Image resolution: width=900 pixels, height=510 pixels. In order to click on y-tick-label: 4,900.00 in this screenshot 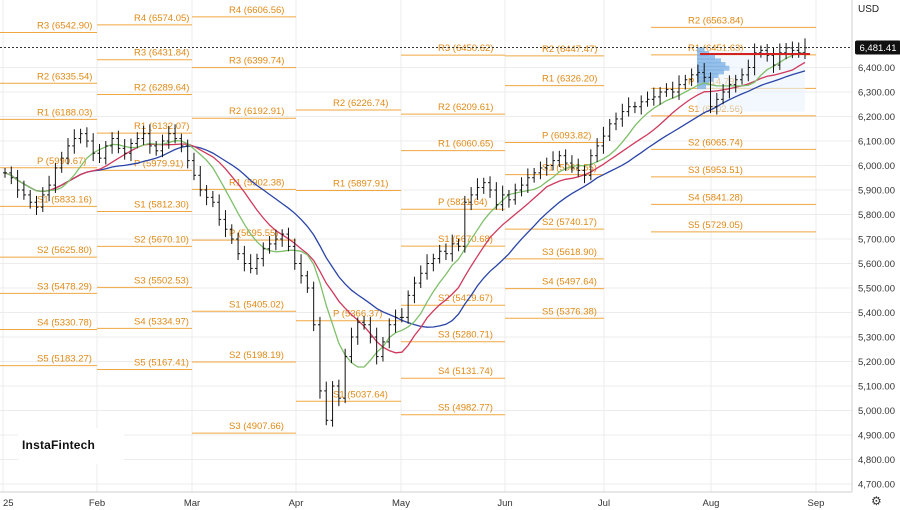, I will do `click(876, 436)`.